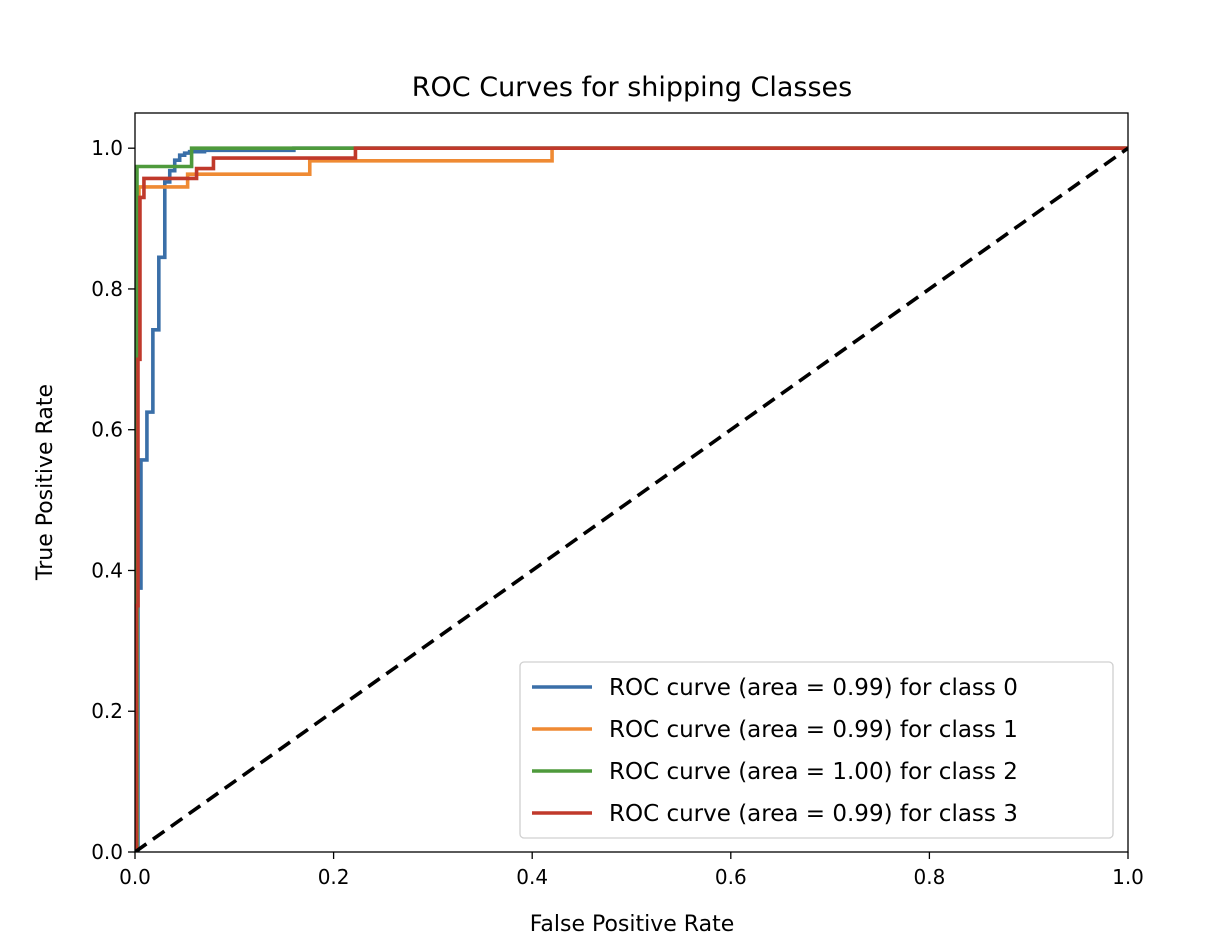 The image size is (1222, 950). Describe the element at coordinates (107, 148) in the screenshot. I see `y-tick-label: 1.0` at that location.